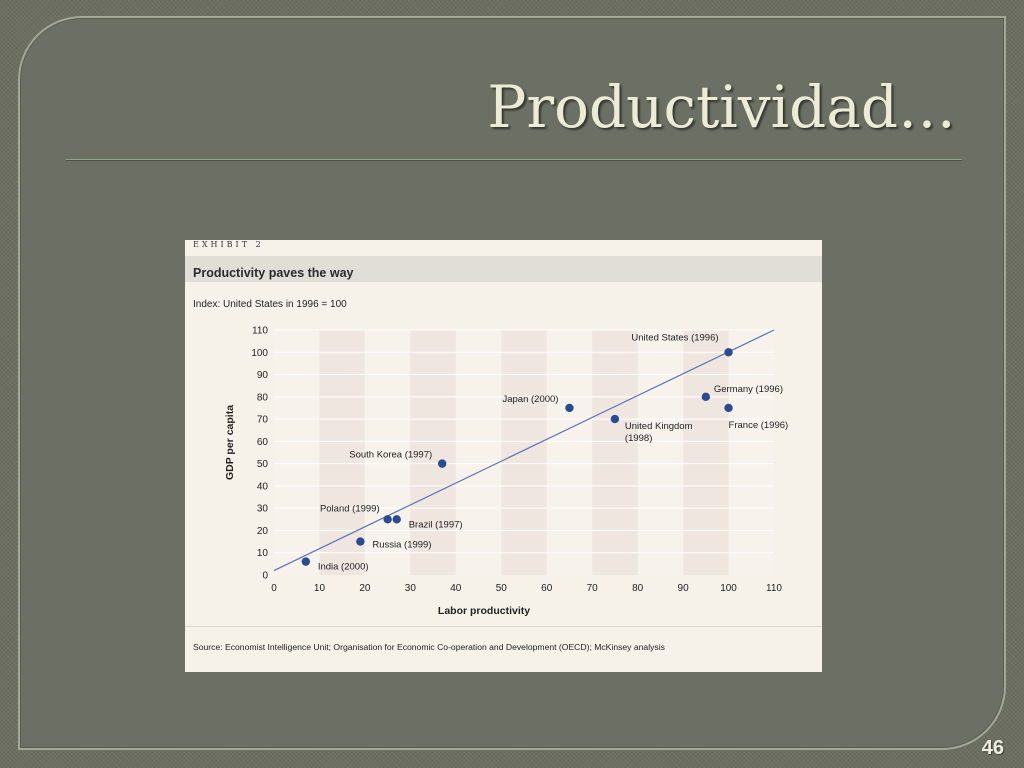 Image resolution: width=1024 pixels, height=768 pixels. Describe the element at coordinates (228, 244) in the screenshot. I see `exhibit-label: EXHIBIT 2` at that location.